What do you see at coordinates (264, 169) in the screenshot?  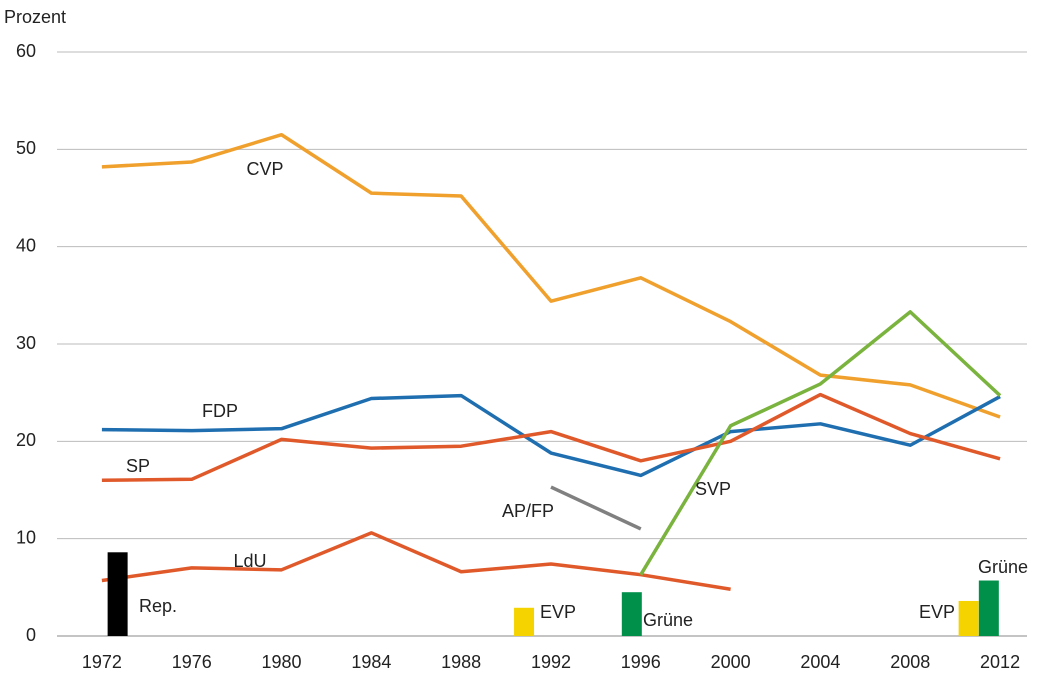 I see `series-label: CVP` at bounding box center [264, 169].